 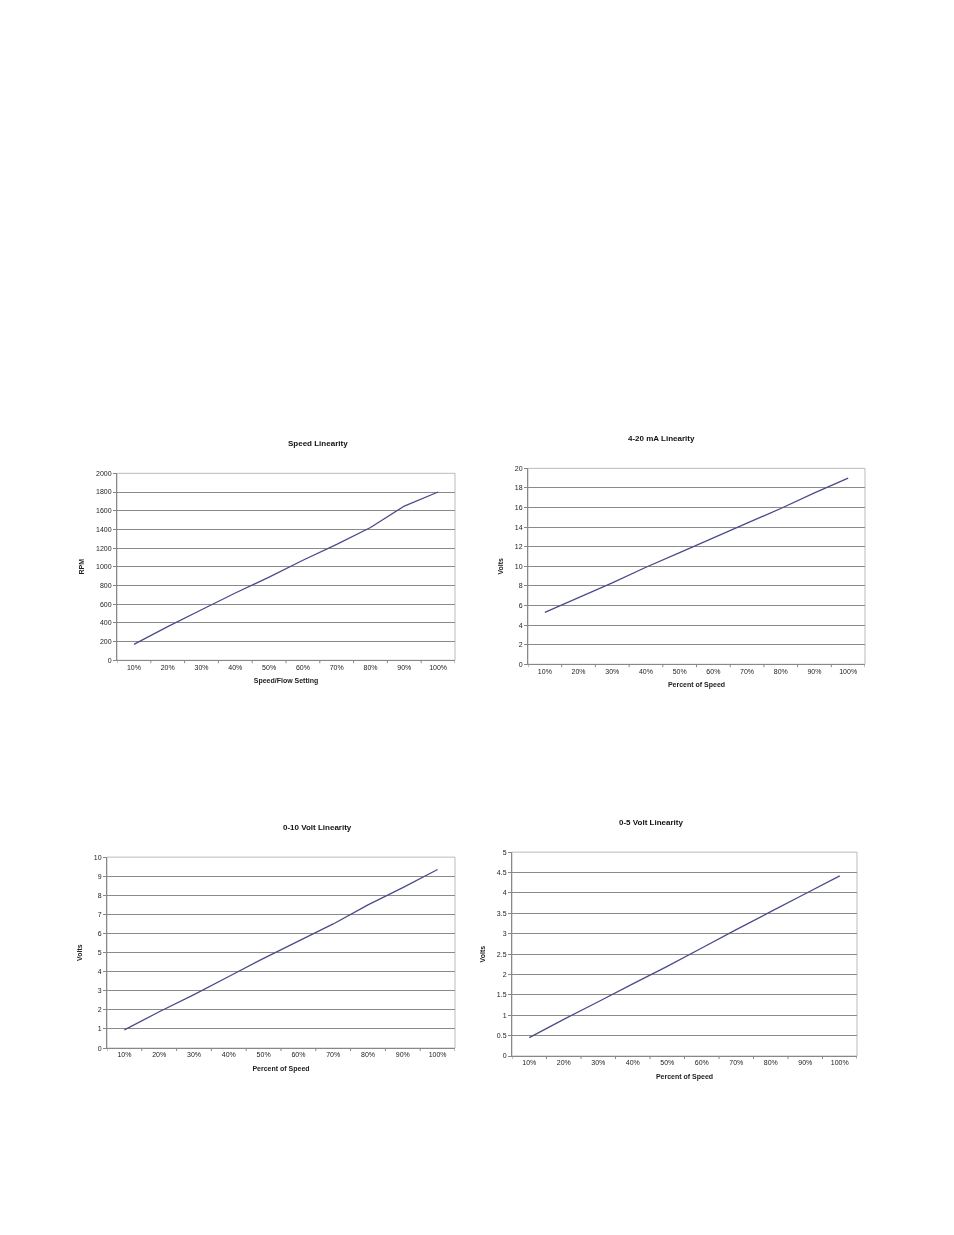 What do you see at coordinates (651, 822) in the screenshot?
I see `chart-title: 0-5 Volt Linearity` at bounding box center [651, 822].